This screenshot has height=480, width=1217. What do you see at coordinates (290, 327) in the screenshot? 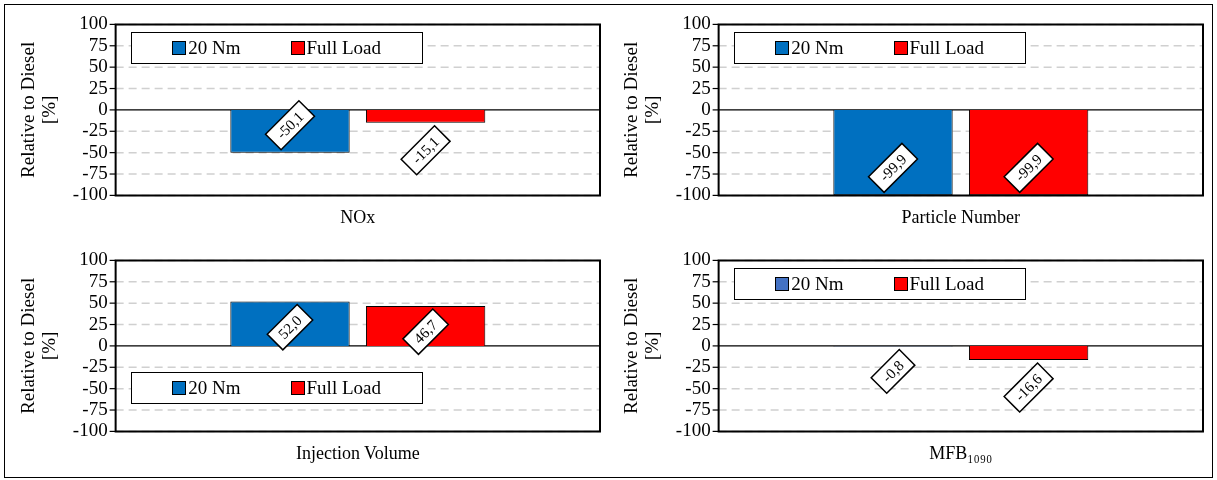
I see `data-label: 52,0` at bounding box center [290, 327].